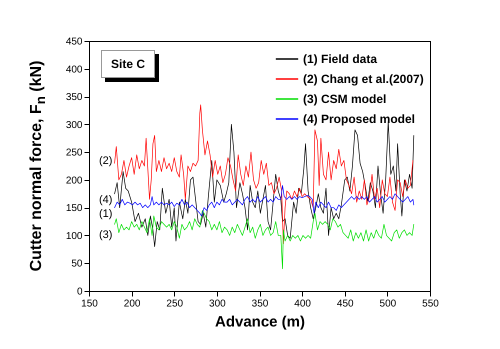  Describe the element at coordinates (74, 98) in the screenshot. I see `y-tick-label: 350` at that location.